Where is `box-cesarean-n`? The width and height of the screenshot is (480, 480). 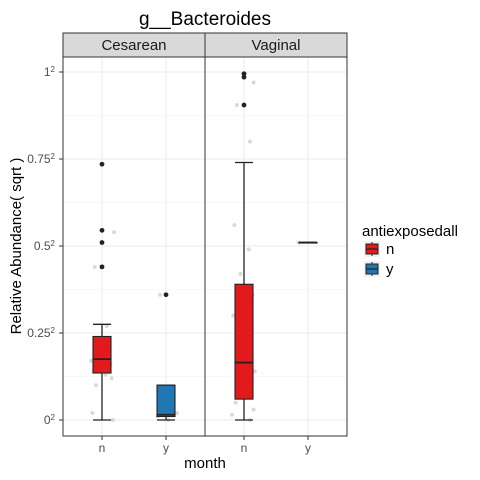 box-cesarean-n is located at coordinates (102, 291).